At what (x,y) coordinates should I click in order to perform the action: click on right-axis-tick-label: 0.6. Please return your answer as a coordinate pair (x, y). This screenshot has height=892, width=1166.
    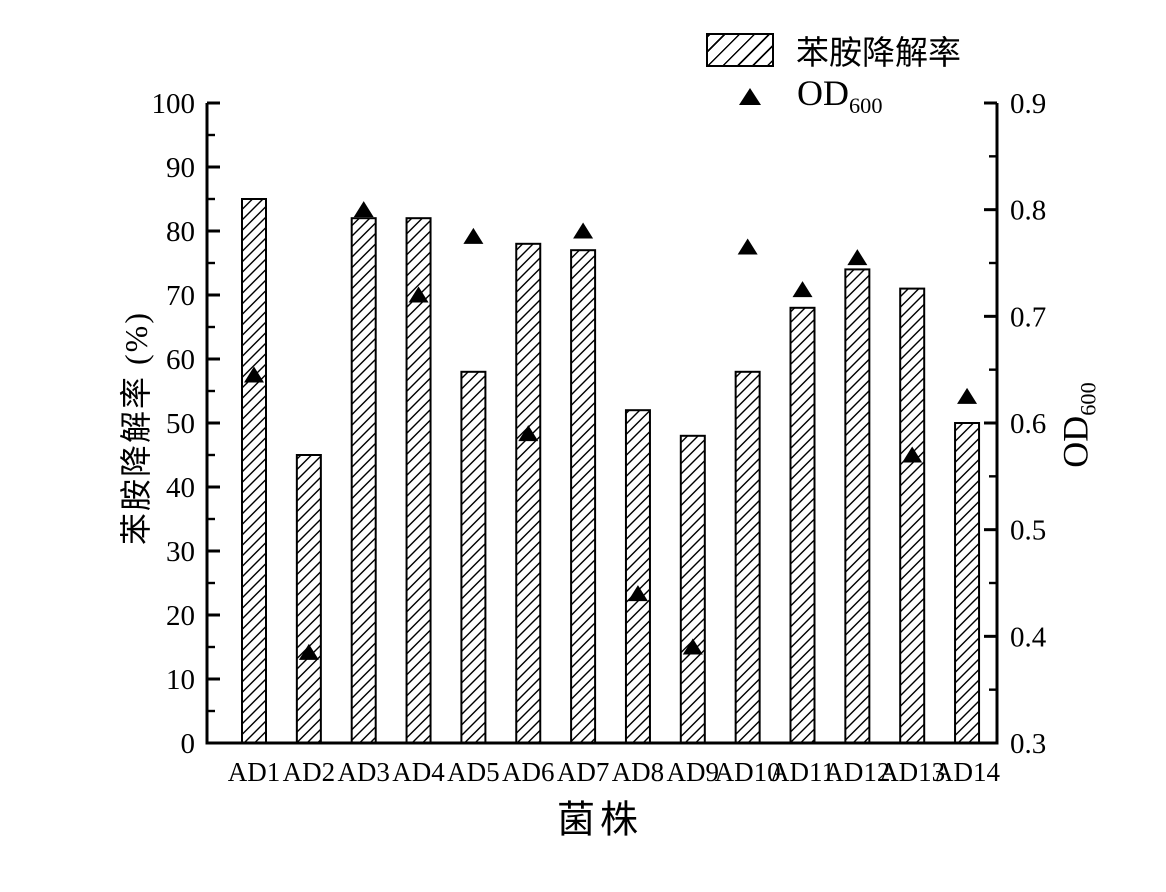
    Looking at the image, I should click on (1028, 424).